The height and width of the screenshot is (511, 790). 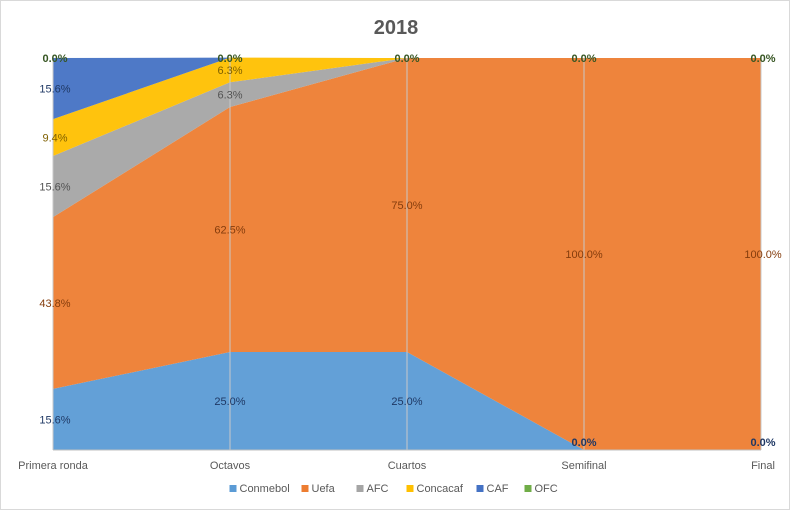 I want to click on legend-item-ofc: OFC, so click(x=541, y=489).